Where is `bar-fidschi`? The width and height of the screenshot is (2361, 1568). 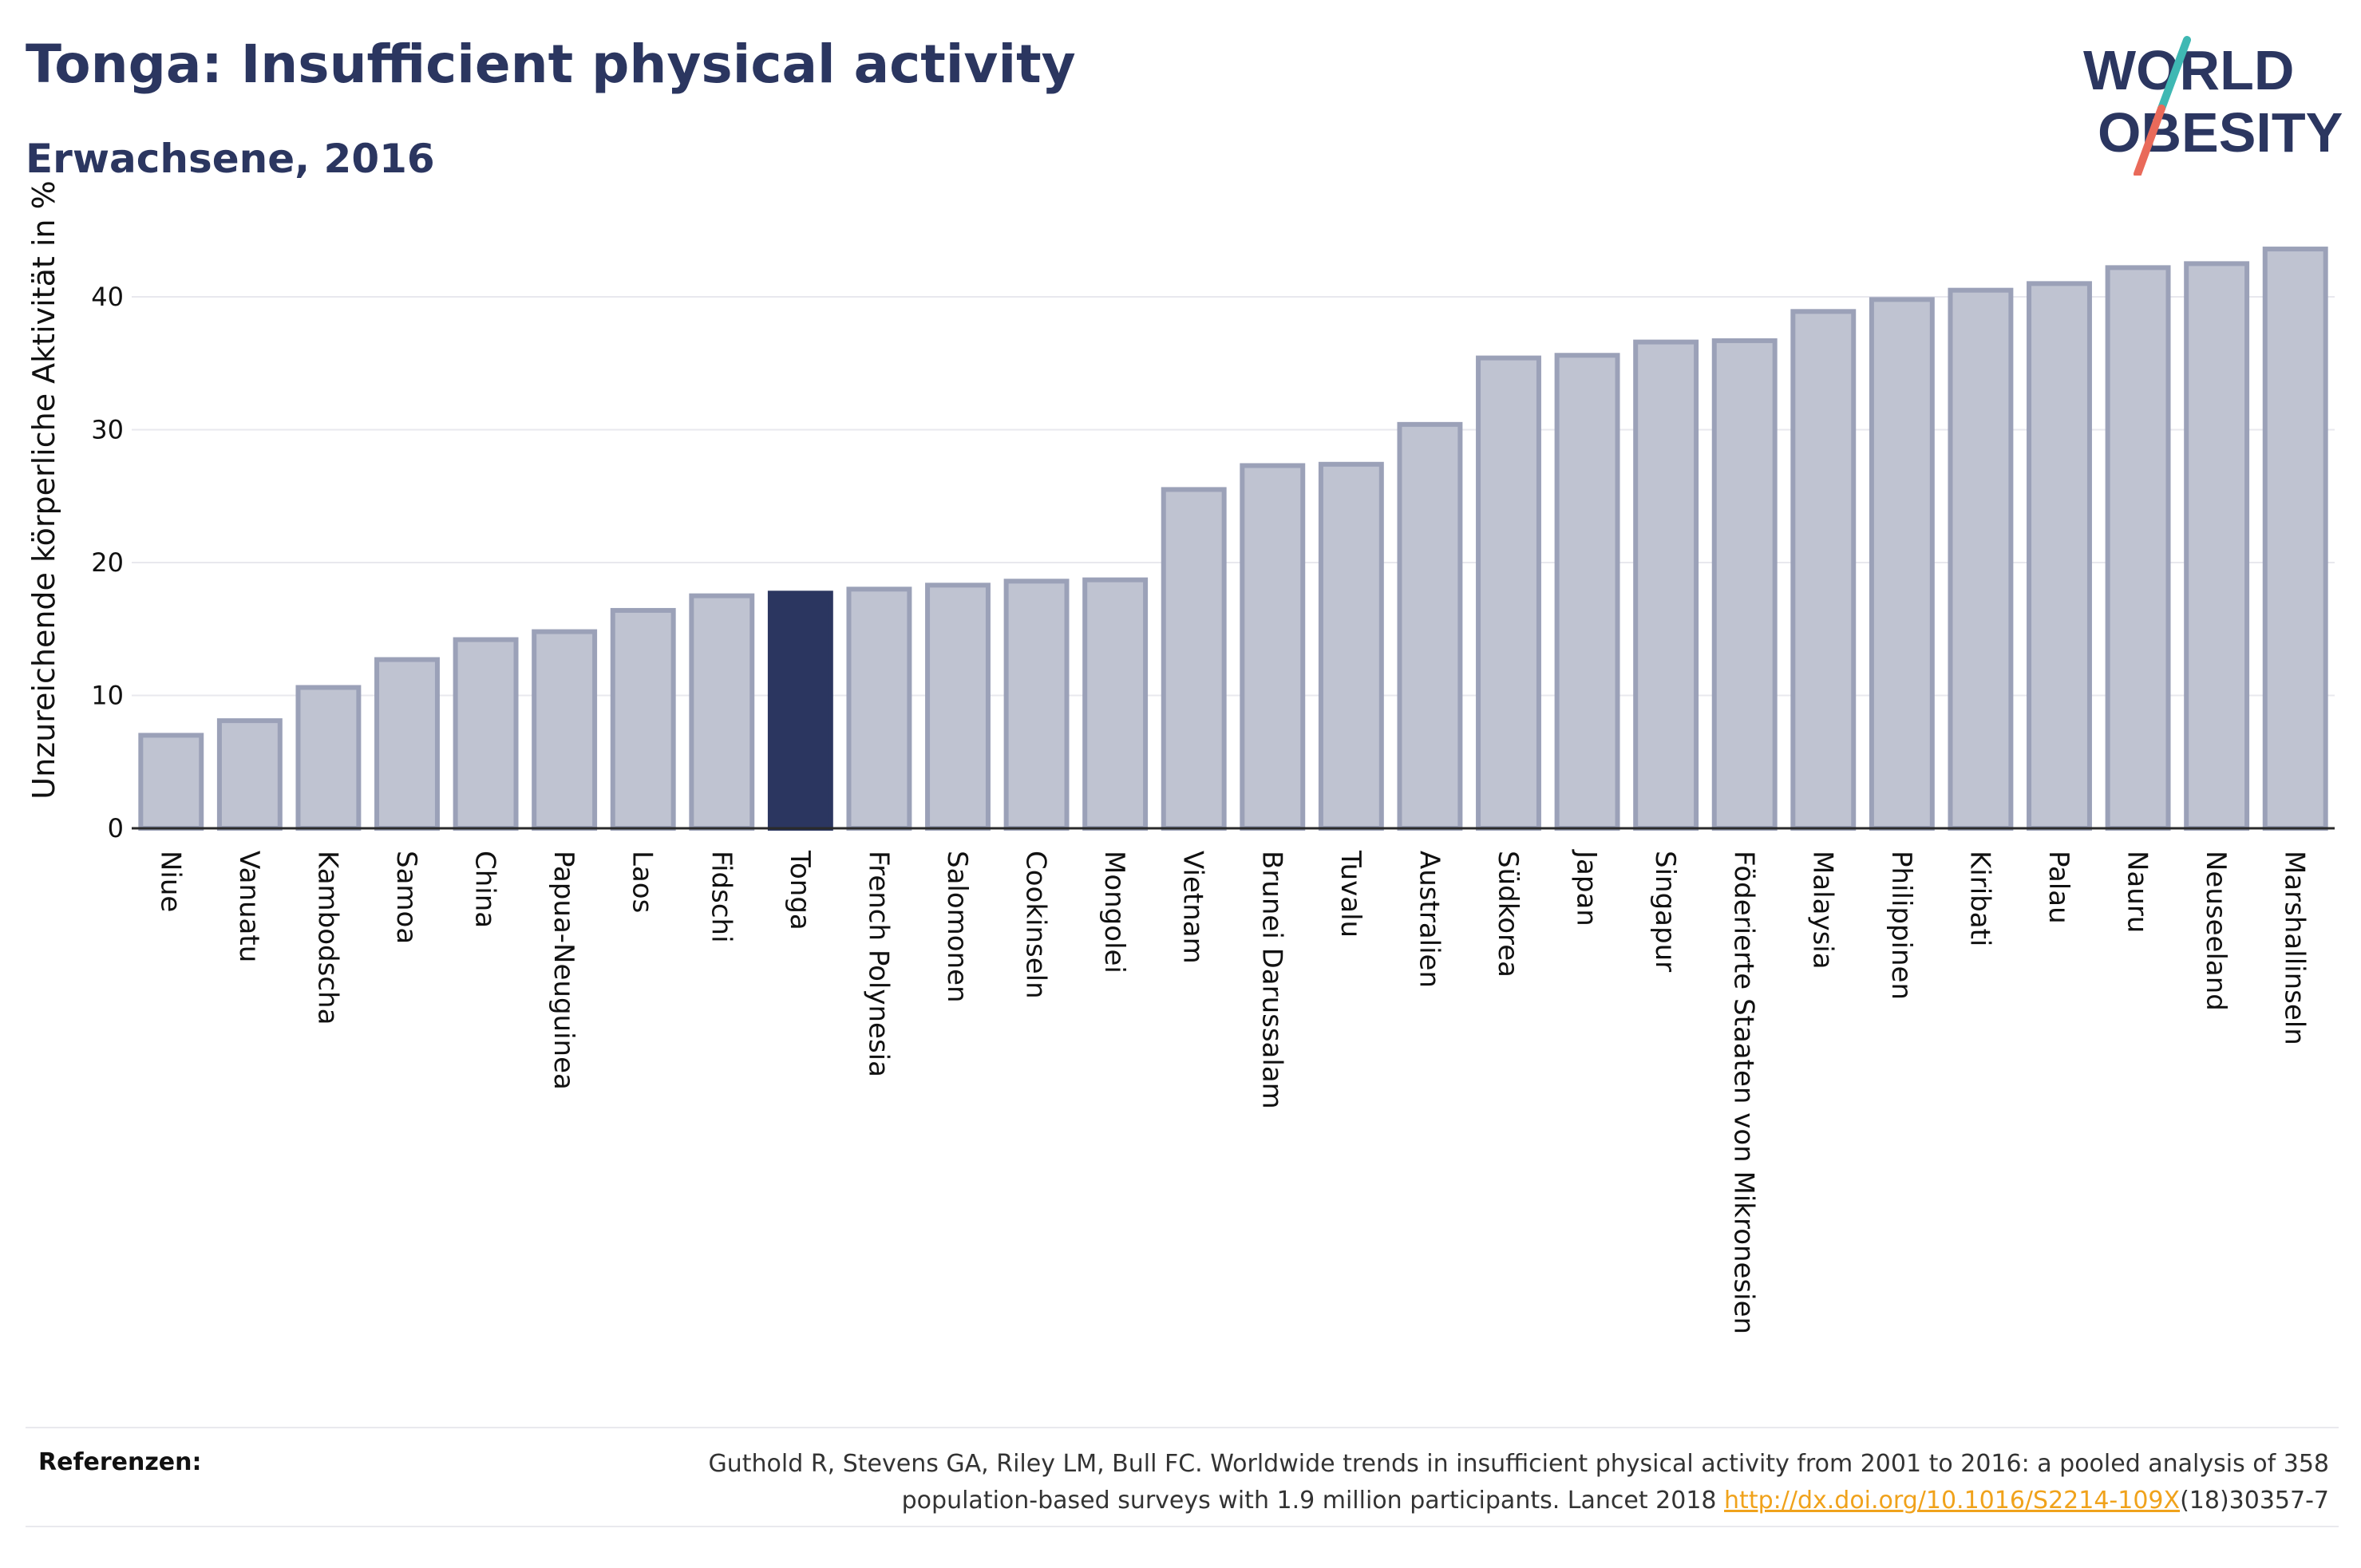
bar-fidschi is located at coordinates (722, 712).